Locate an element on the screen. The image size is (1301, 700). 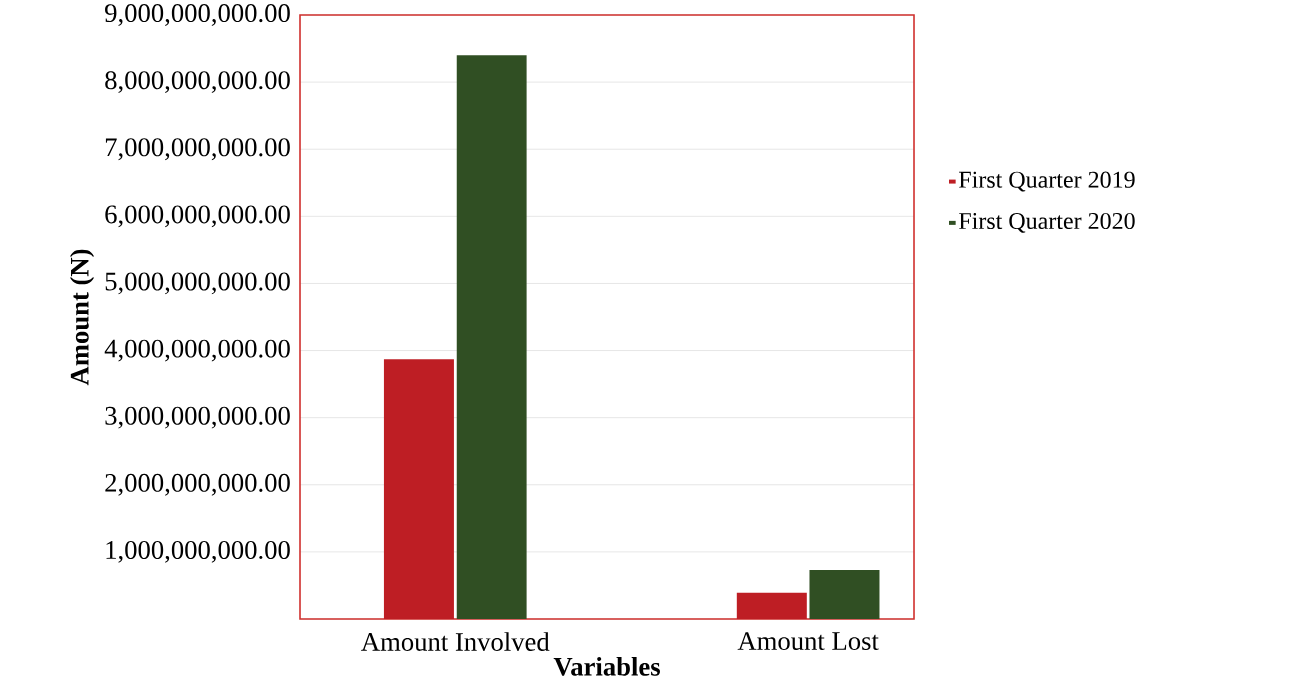
y-tick-label: 5,000,000,000.00 is located at coordinates (197, 283).